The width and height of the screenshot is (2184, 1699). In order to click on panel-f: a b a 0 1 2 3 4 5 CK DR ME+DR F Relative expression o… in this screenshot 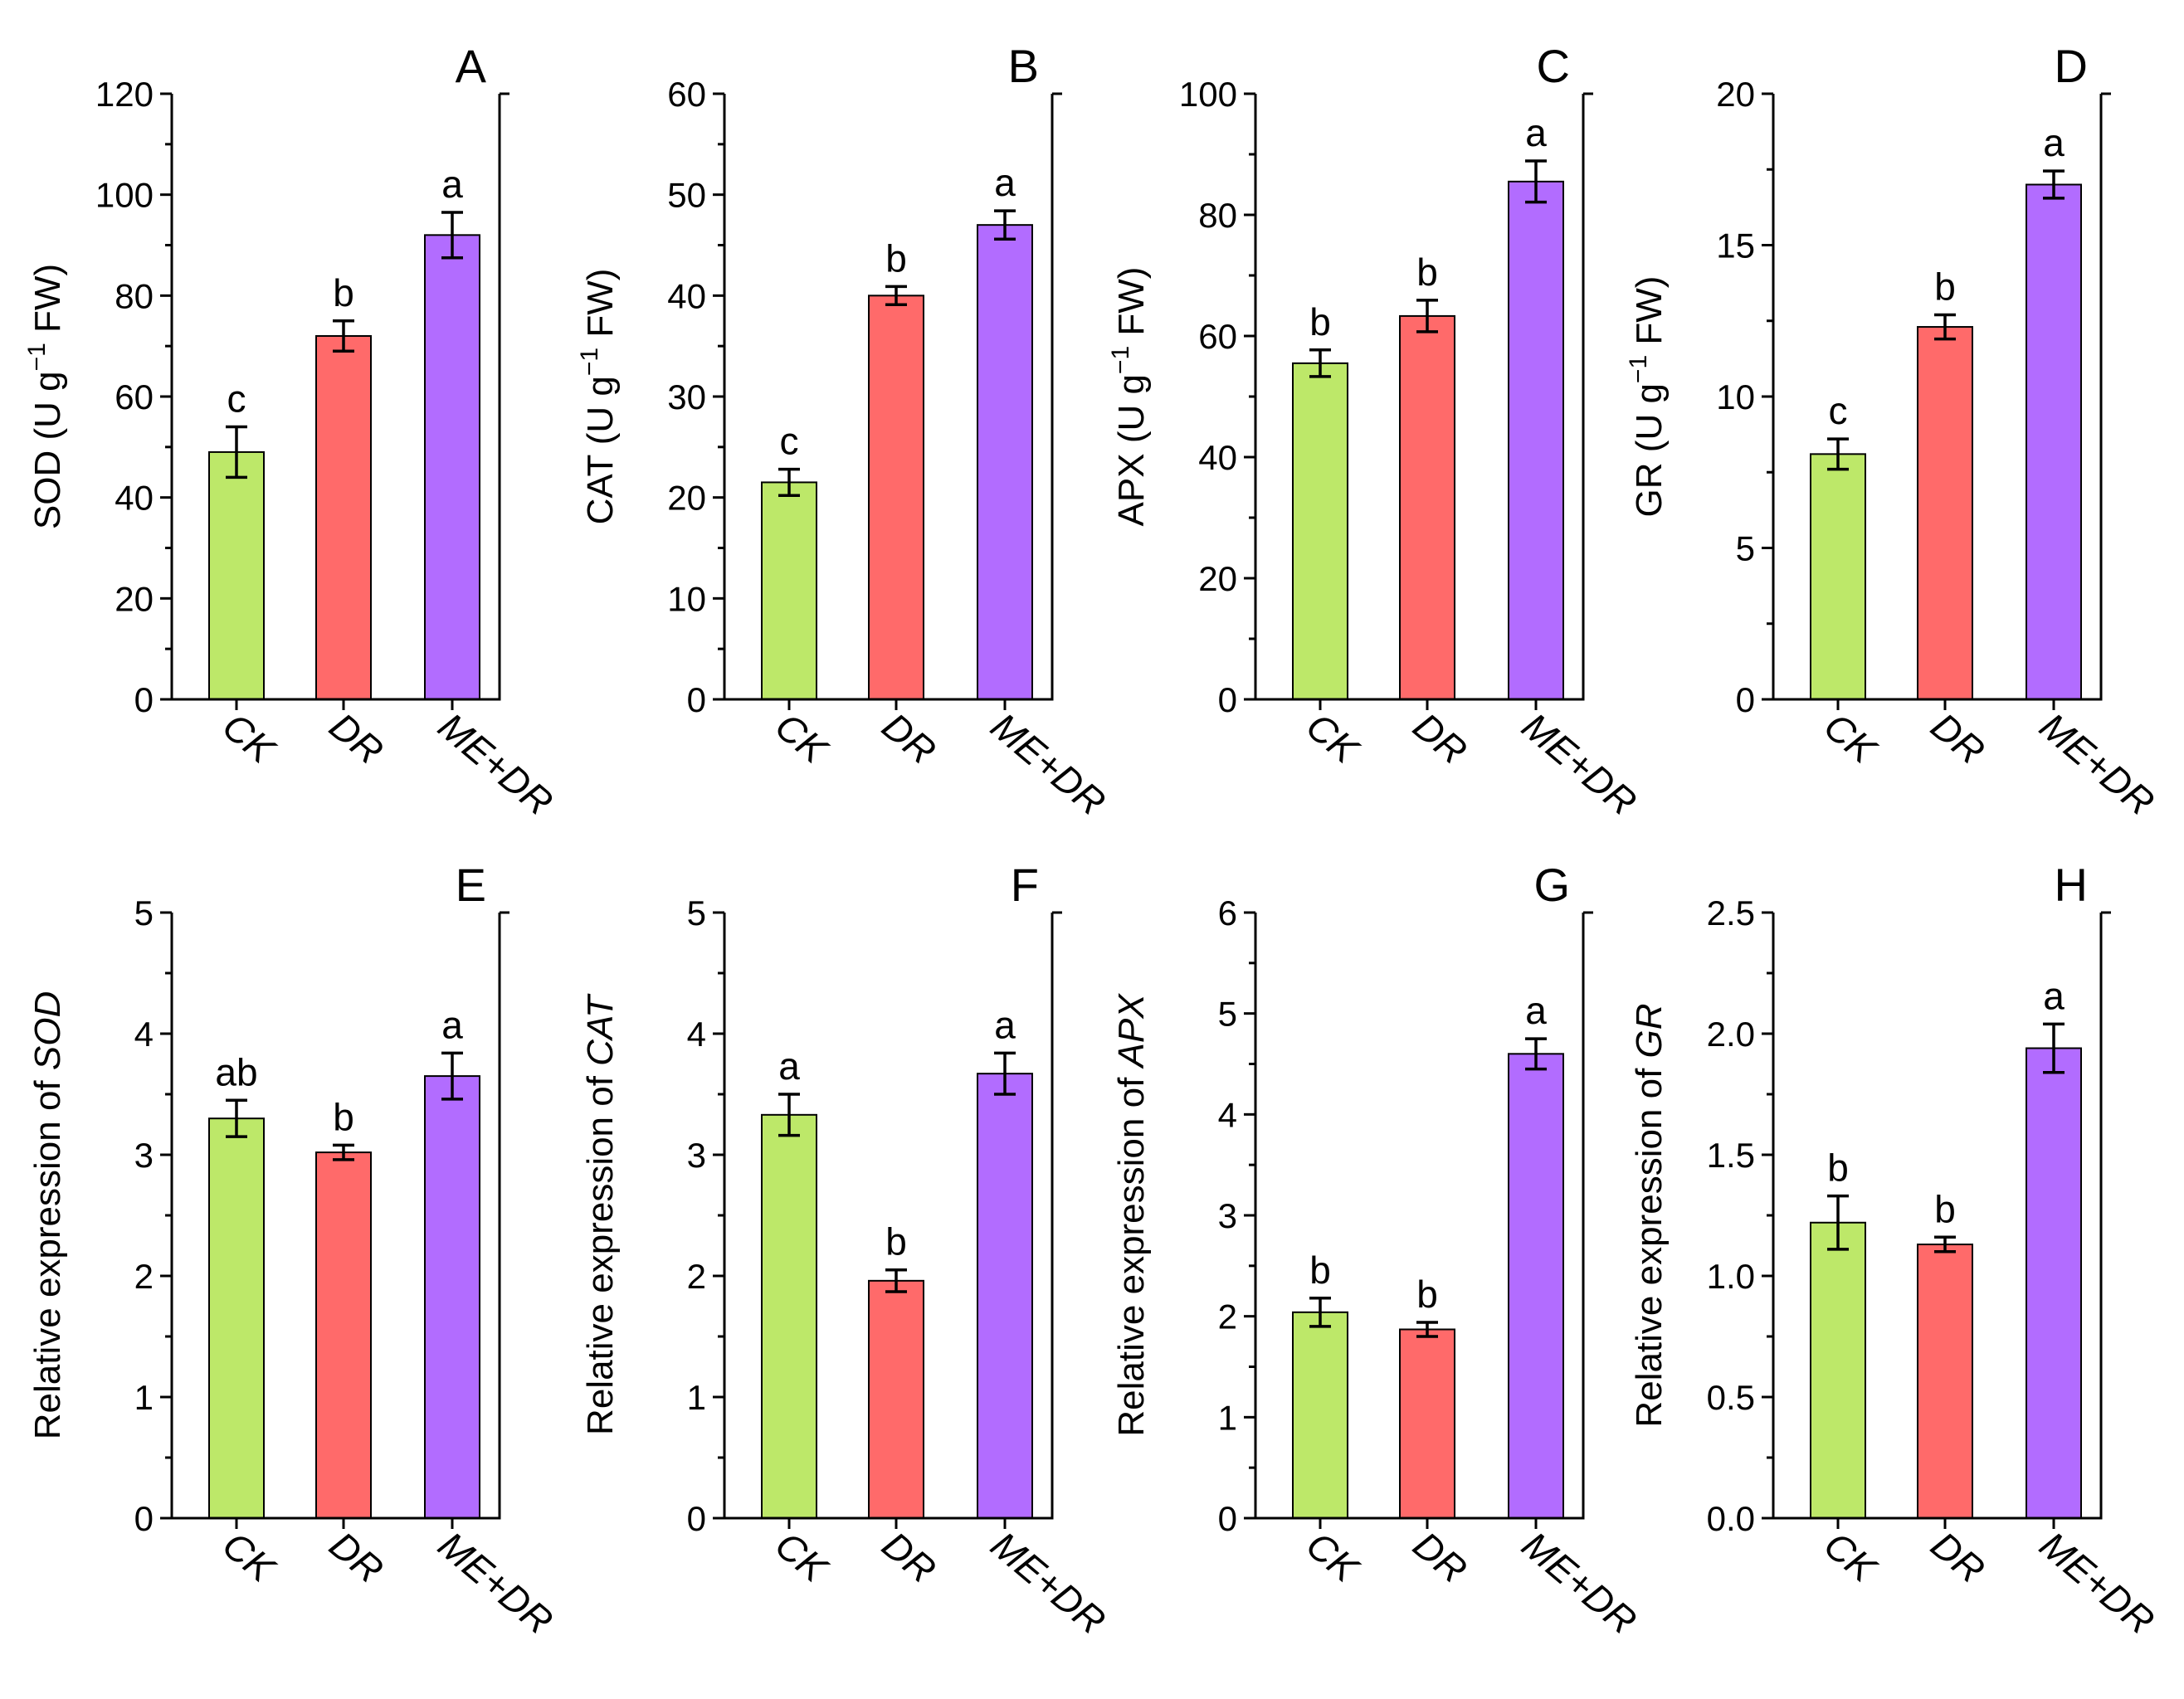, I will do `click(847, 1251)`.